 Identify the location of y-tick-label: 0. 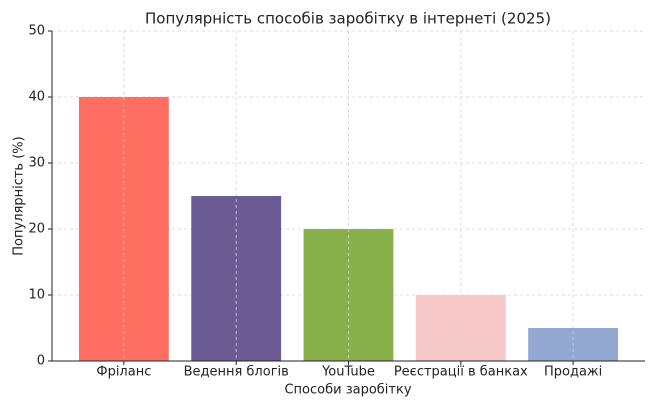
(41, 361).